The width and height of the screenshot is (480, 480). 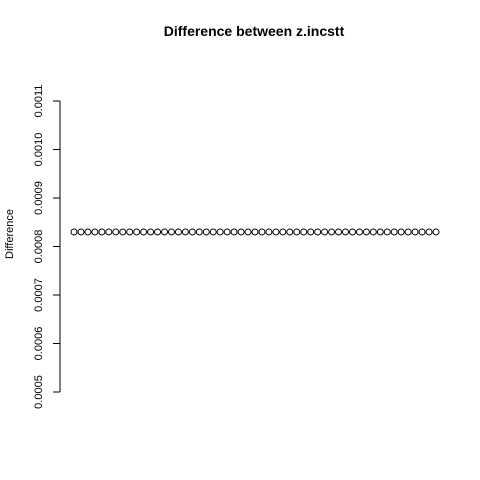 What do you see at coordinates (39, 101) in the screenshot?
I see `y-tick-label: 0.0011` at bounding box center [39, 101].